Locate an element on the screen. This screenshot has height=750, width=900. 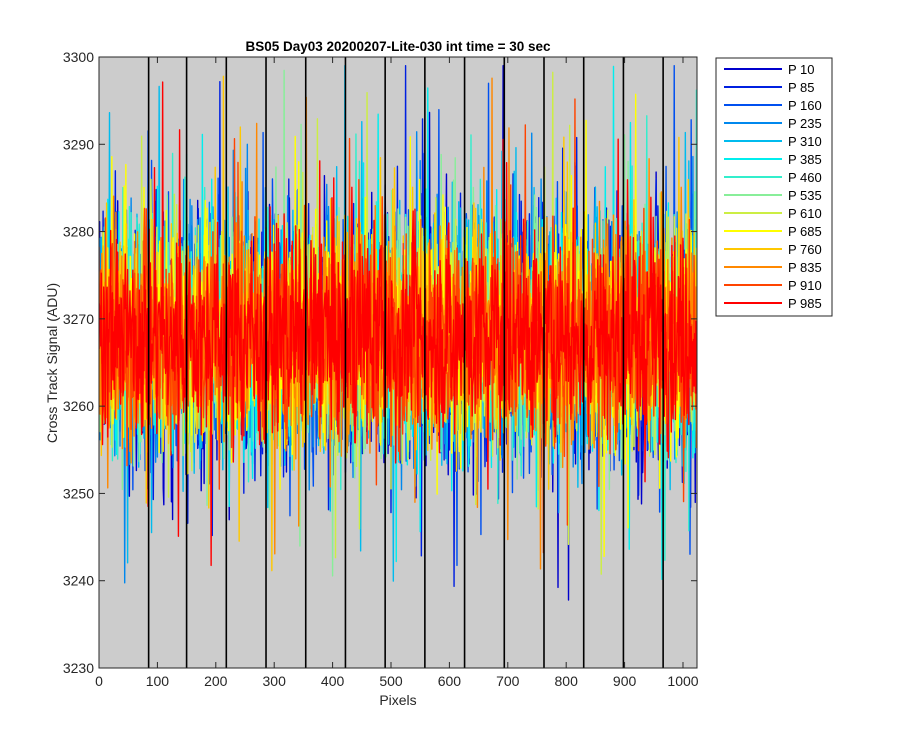
y-tick-label: 3300 is located at coordinates (78, 57).